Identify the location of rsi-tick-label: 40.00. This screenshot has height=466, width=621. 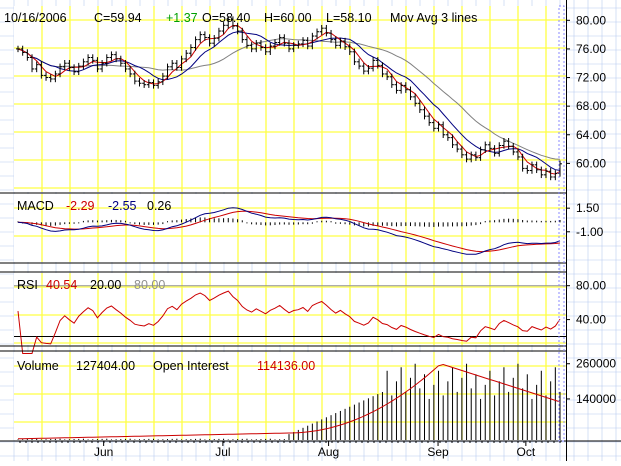
(591, 320).